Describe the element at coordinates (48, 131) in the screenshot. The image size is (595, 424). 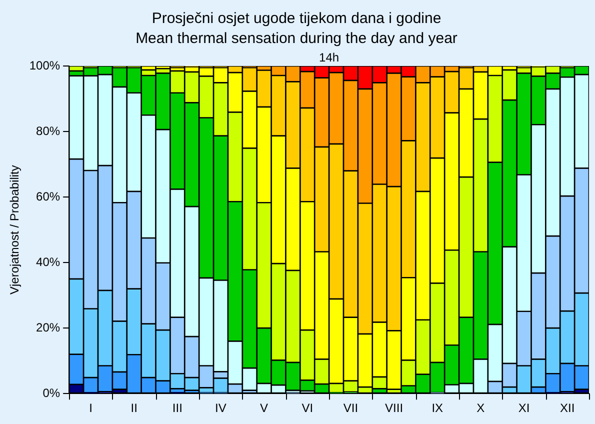
I see `y-tick-label: 80%` at that location.